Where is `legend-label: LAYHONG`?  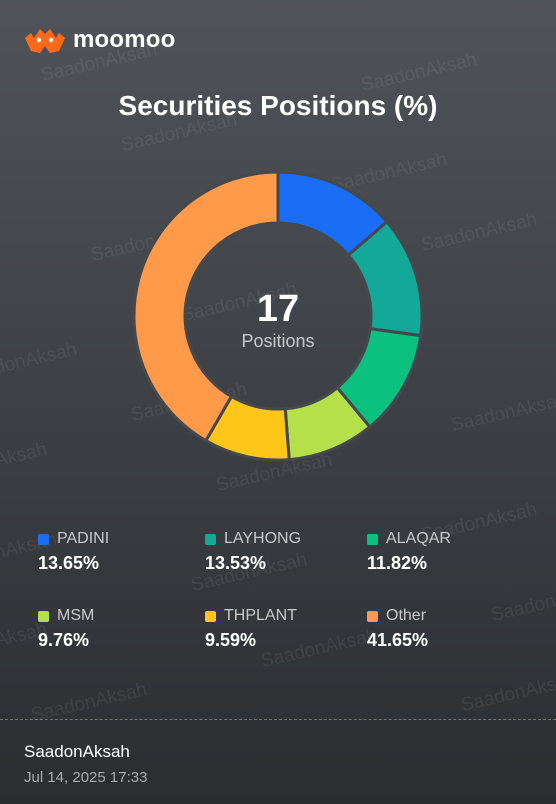 legend-label: LAYHONG is located at coordinates (263, 538).